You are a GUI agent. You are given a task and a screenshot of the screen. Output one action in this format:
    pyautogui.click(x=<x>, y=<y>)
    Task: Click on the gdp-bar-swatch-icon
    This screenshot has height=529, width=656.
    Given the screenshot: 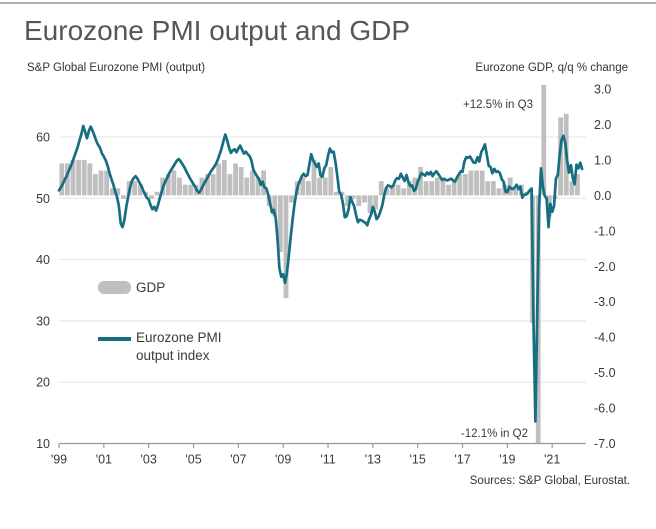 What is the action you would take?
    pyautogui.click(x=114, y=287)
    